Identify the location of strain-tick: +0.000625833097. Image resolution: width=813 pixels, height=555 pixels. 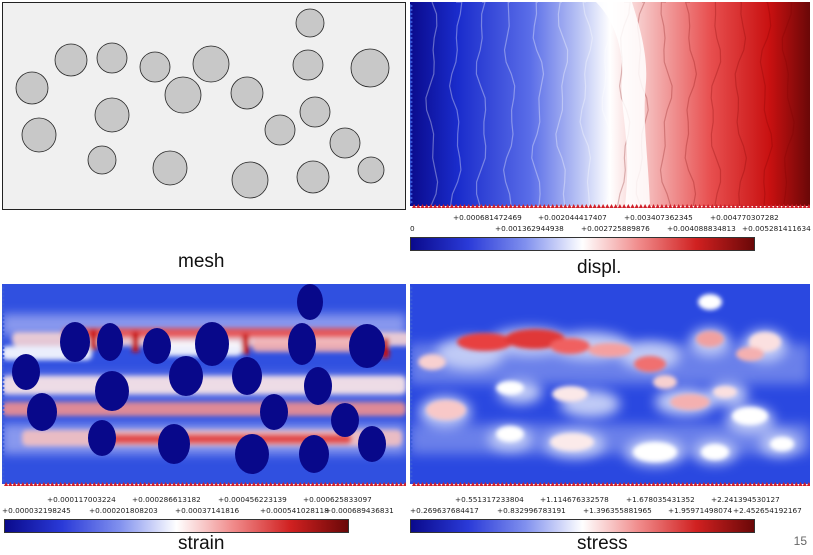
(337, 499).